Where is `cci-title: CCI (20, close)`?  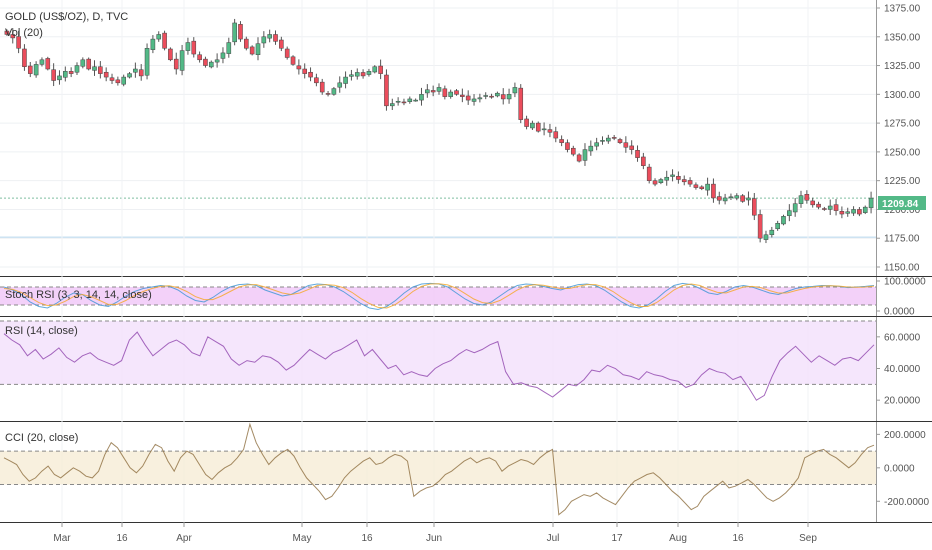
cci-title: CCI (20, close) is located at coordinates (41, 438).